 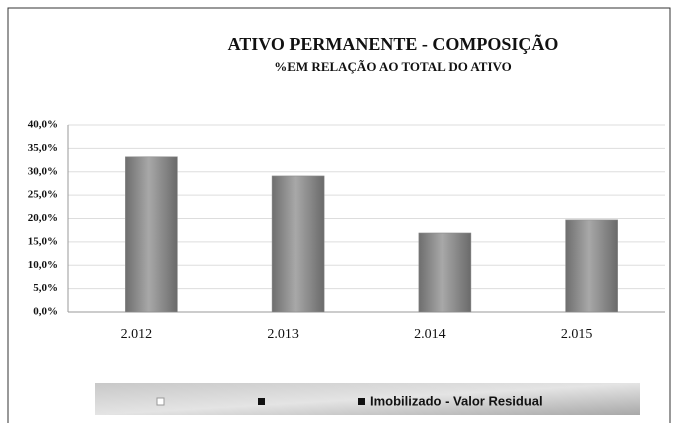 What do you see at coordinates (45, 312) in the screenshot?
I see `y-tick-label: 0,0%` at bounding box center [45, 312].